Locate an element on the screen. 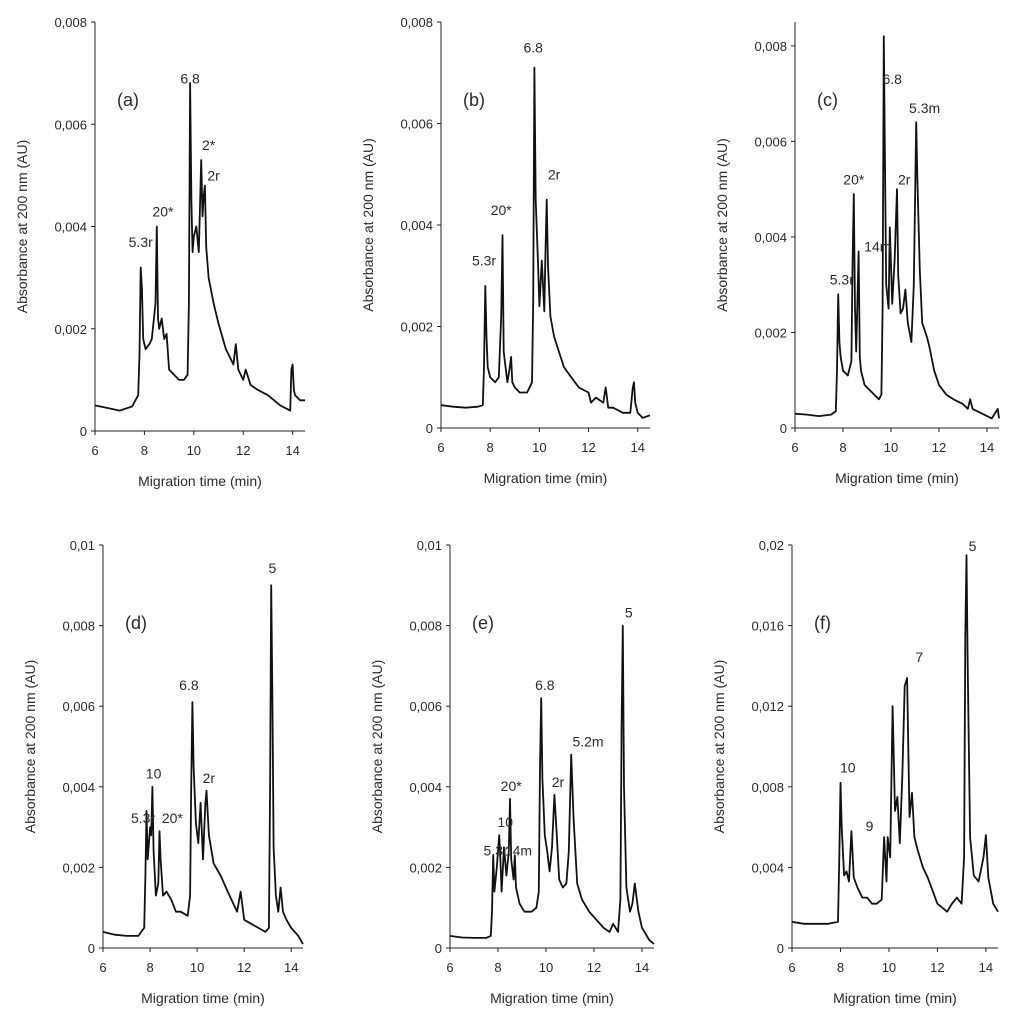  peak-label-d: 10 is located at coordinates (154, 774).